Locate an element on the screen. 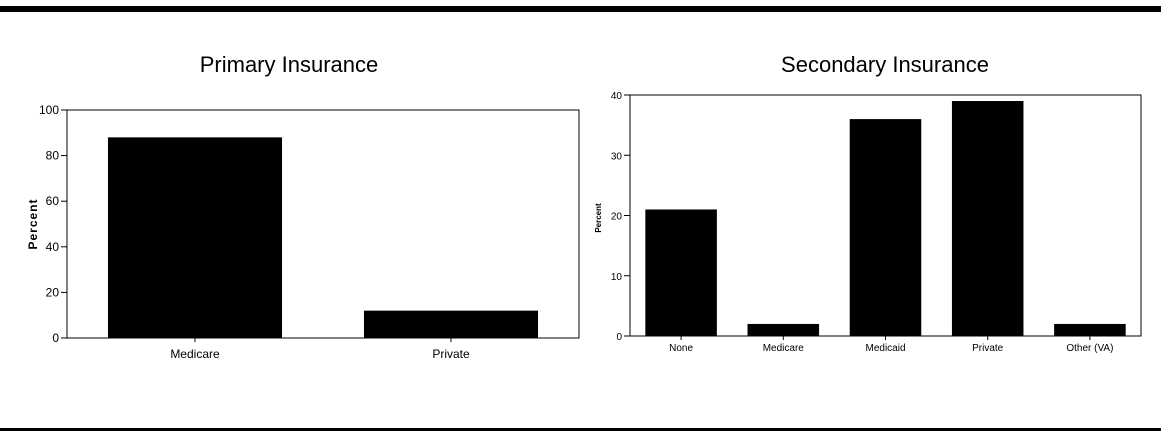 The height and width of the screenshot is (432, 1161). chart-title: Secondary Insurance is located at coordinates (885, 64).